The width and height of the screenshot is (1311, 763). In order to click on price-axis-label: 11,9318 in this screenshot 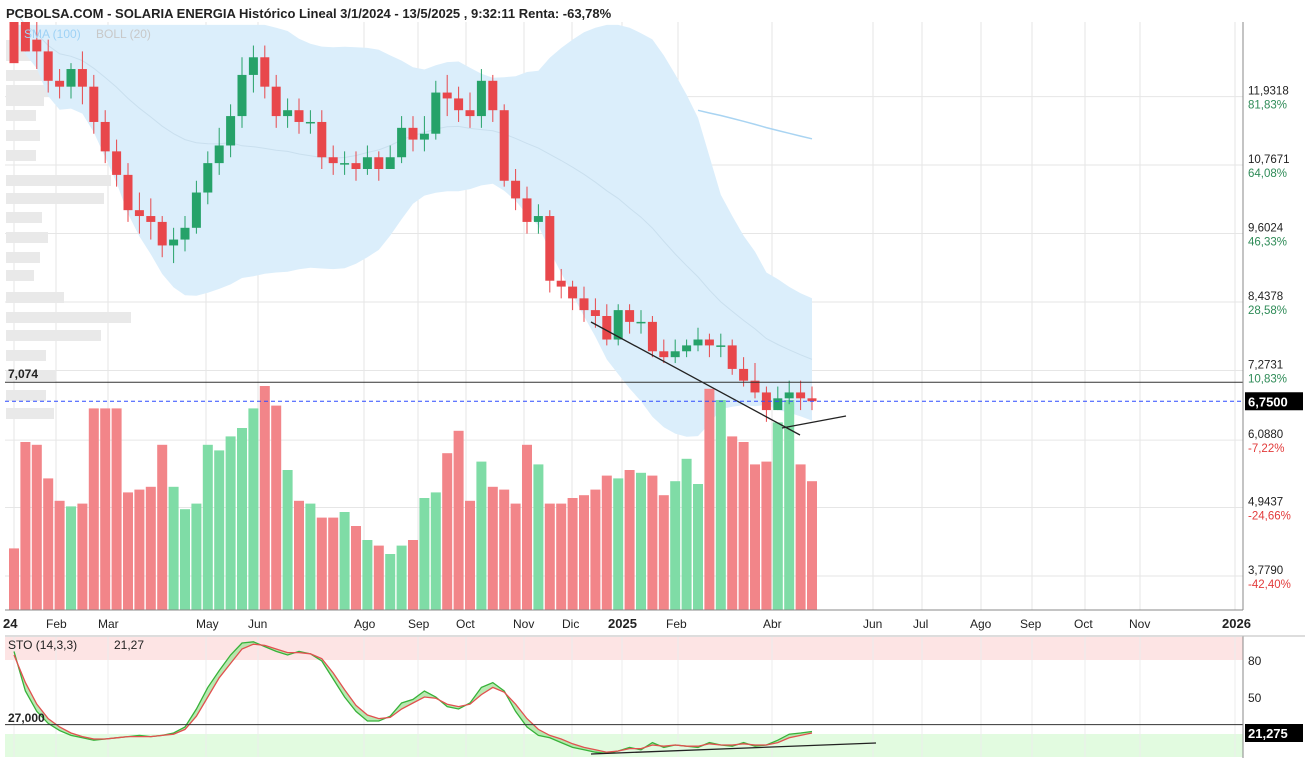, I will do `click(1268, 92)`.